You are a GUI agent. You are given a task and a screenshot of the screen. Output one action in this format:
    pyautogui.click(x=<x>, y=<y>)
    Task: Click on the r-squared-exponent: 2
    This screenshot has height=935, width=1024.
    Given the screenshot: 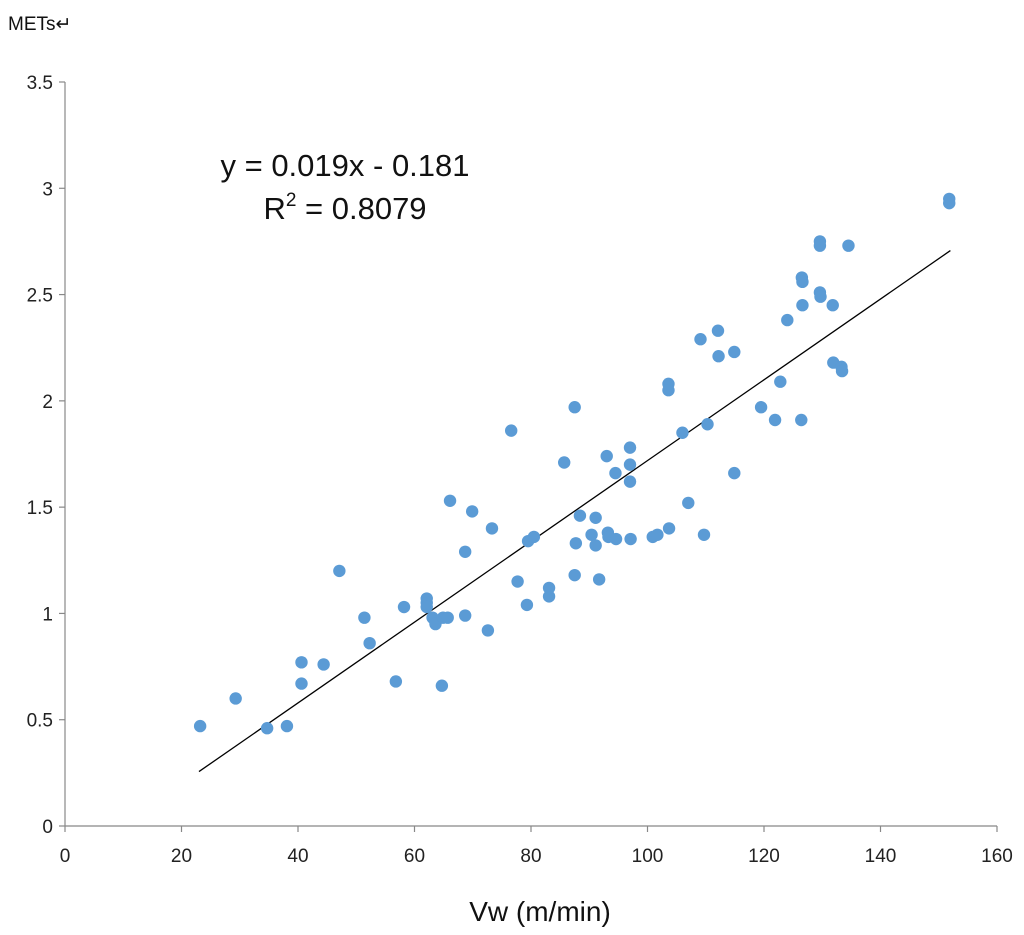 What is the action you would take?
    pyautogui.click(x=291, y=200)
    